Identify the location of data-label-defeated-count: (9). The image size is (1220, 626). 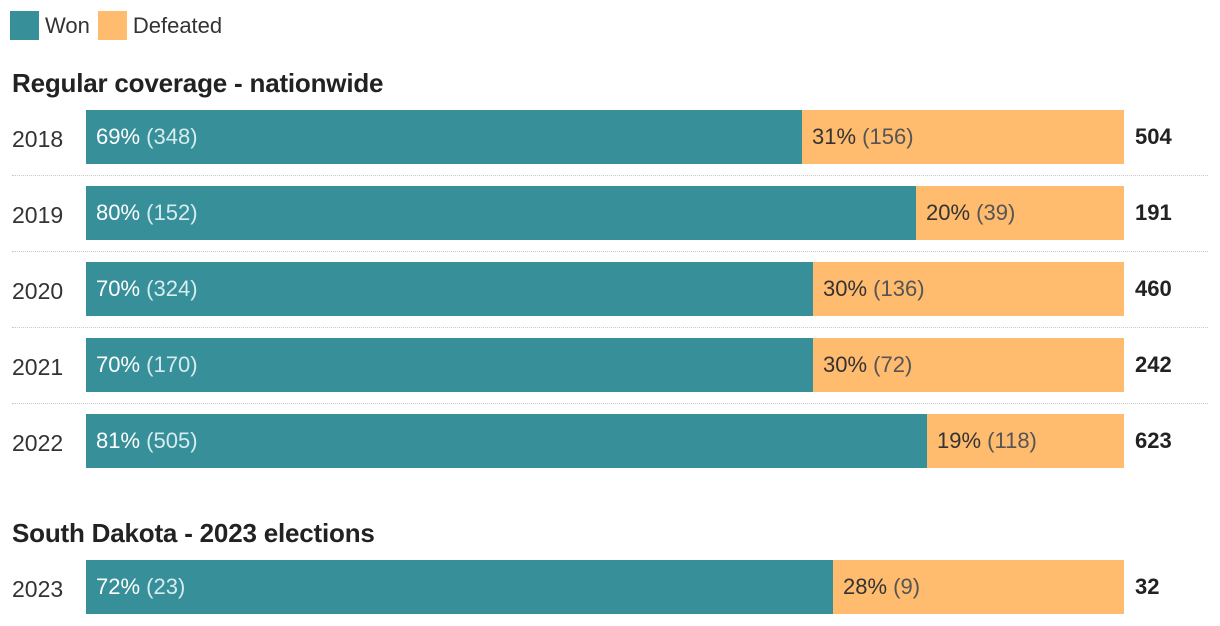
(904, 586).